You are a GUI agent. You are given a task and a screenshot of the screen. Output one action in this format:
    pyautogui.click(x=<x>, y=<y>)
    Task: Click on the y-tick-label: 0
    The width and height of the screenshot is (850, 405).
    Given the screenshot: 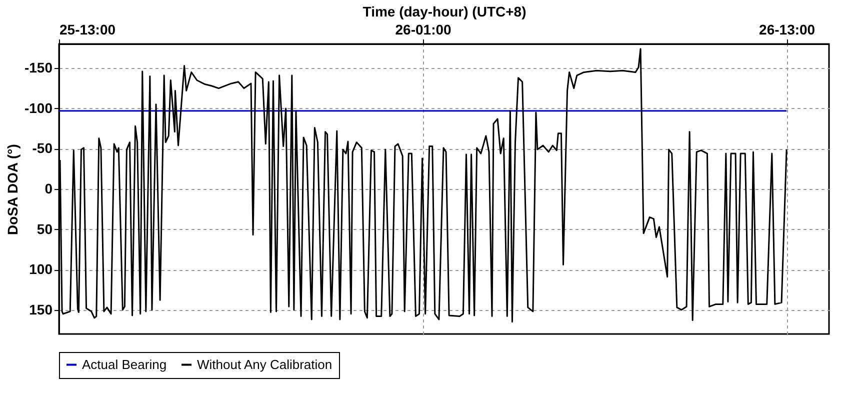 What is the action you would take?
    pyautogui.click(x=48, y=188)
    